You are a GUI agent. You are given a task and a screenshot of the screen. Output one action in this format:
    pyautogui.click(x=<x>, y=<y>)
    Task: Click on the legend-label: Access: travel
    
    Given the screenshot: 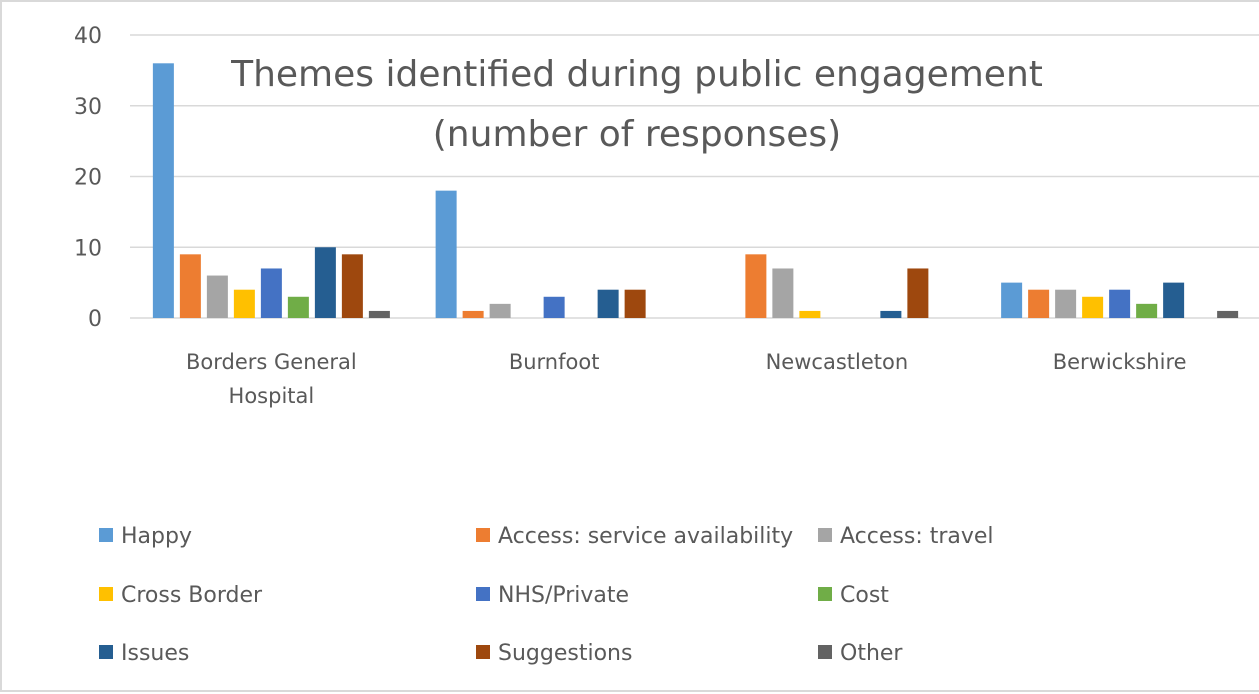 What is the action you would take?
    pyautogui.click(x=917, y=536)
    